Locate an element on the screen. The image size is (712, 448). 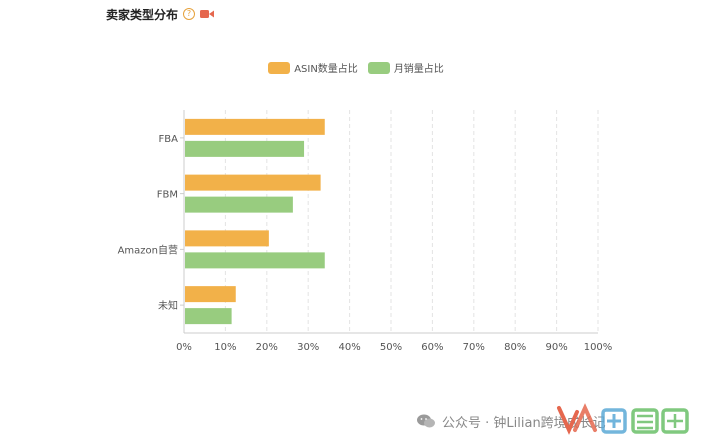
help-icon: ? is located at coordinates (189, 14).